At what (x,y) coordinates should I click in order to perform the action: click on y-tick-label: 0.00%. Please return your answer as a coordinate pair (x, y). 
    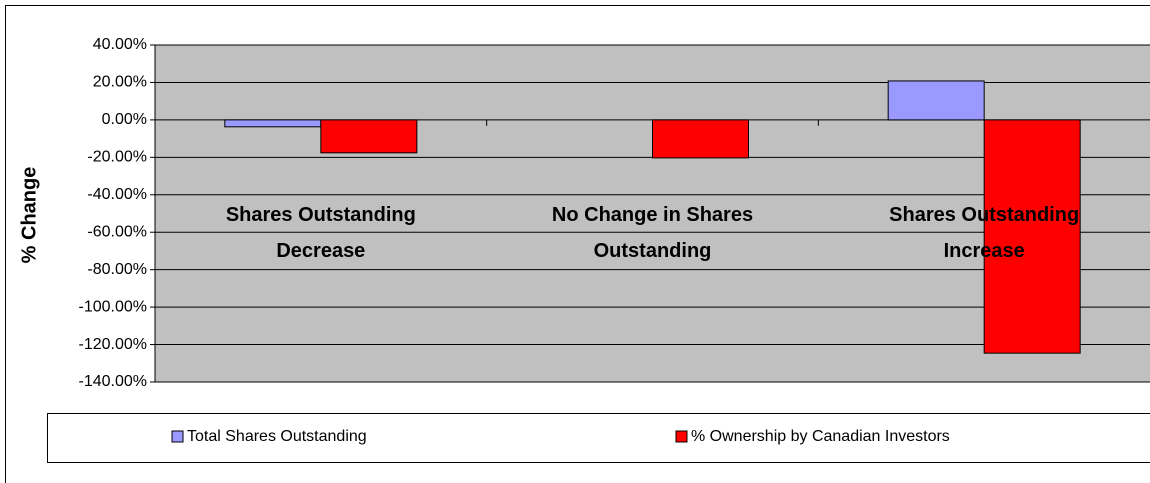
    Looking at the image, I should click on (124, 119).